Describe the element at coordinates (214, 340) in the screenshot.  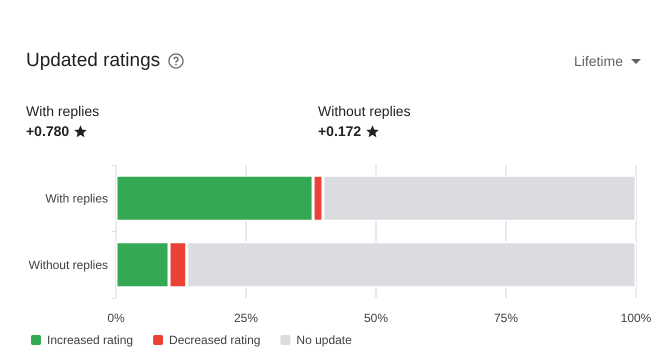
I see `legend-label: Decreased rating` at that location.